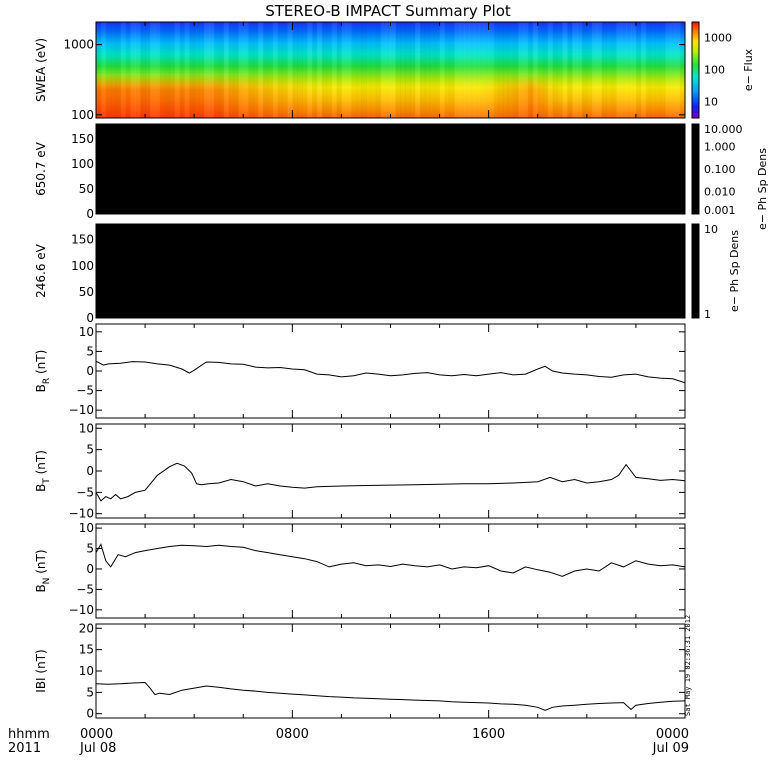  Describe the element at coordinates (86, 628) in the screenshot. I see `y-tick-label: 20` at that location.